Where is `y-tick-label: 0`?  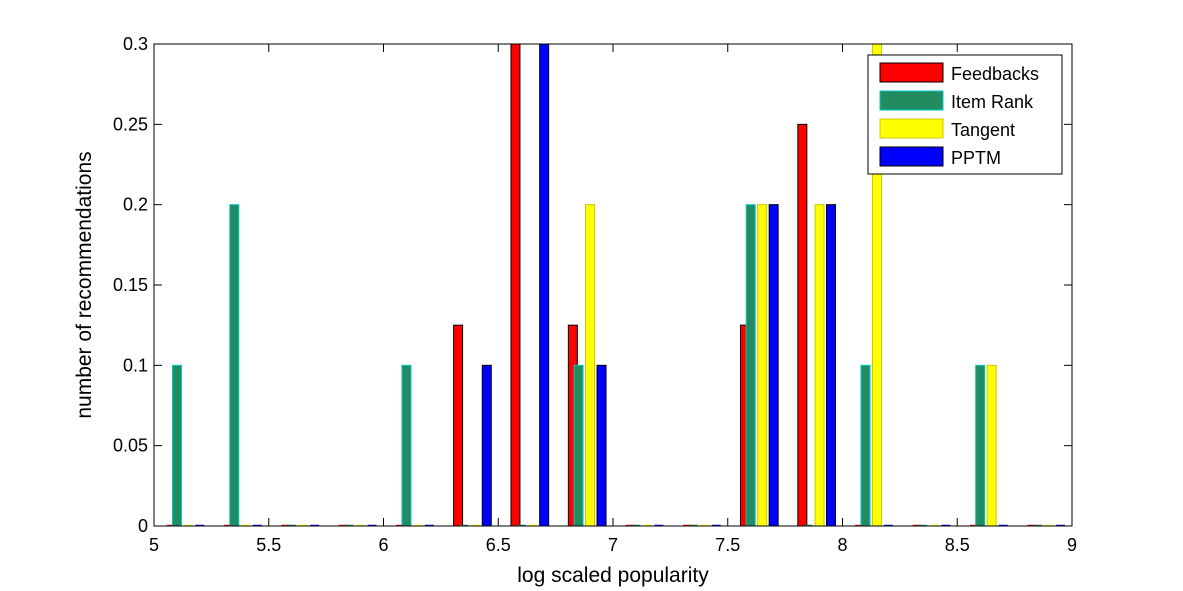 y-tick-label: 0 is located at coordinates (143, 526).